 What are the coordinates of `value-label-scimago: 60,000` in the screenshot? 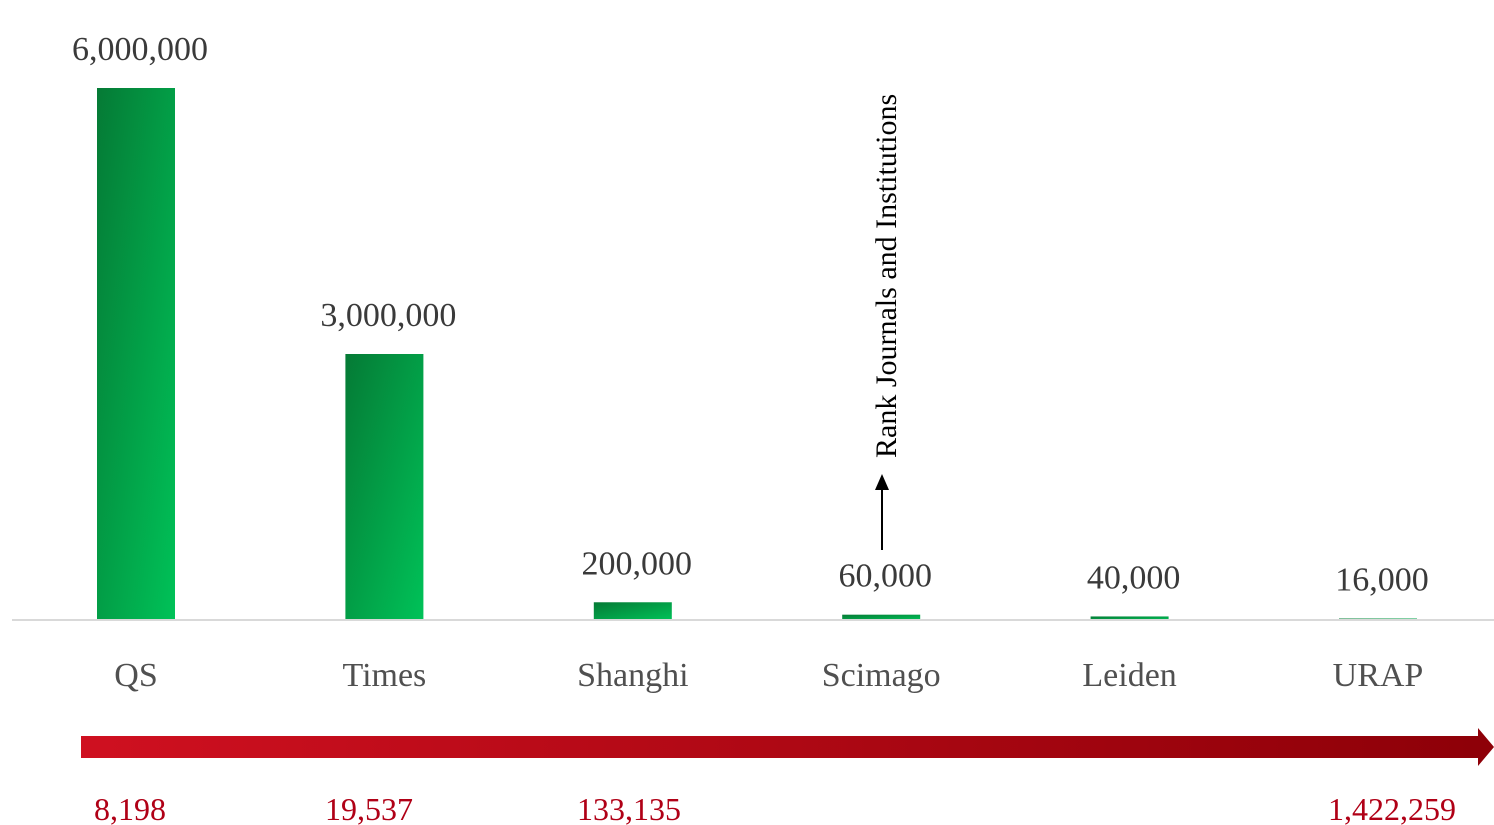 It's located at (885, 576).